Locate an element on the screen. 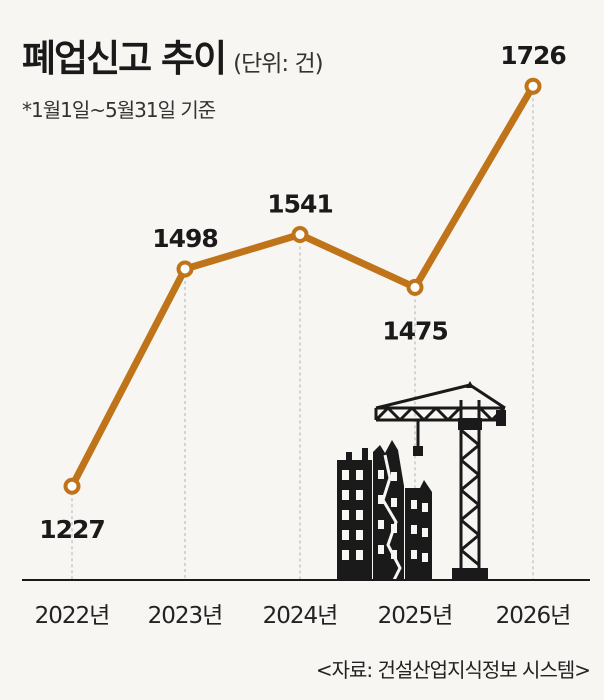 Image resolution: width=604 pixels, height=700 pixels. data-label: 1726 is located at coordinates (533, 55).